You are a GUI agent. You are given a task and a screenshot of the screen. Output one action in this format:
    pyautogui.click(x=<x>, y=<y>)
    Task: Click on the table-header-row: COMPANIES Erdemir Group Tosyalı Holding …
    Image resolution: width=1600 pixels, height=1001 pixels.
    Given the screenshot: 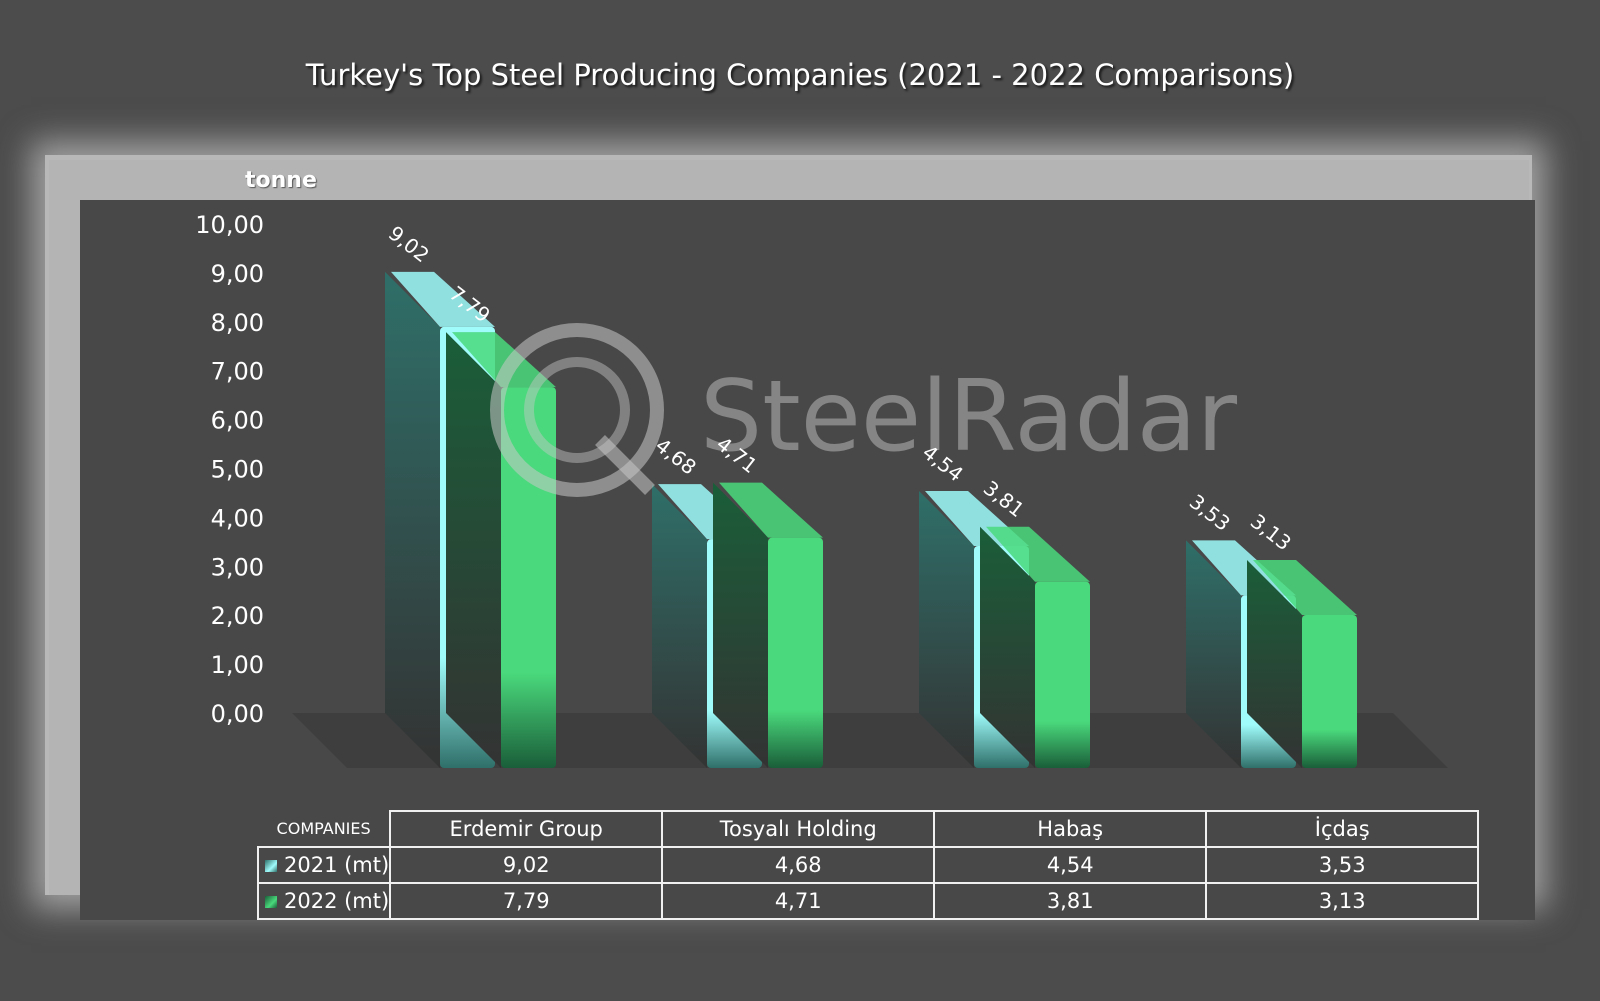 What is the action you would take?
    pyautogui.click(x=869, y=828)
    